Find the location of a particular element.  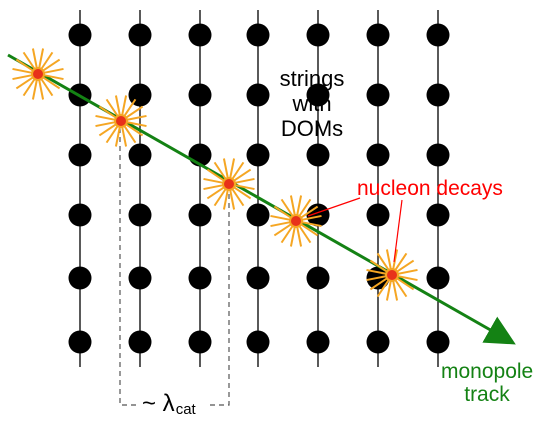

lambda-symbol: ~ λ is located at coordinates (158, 403).